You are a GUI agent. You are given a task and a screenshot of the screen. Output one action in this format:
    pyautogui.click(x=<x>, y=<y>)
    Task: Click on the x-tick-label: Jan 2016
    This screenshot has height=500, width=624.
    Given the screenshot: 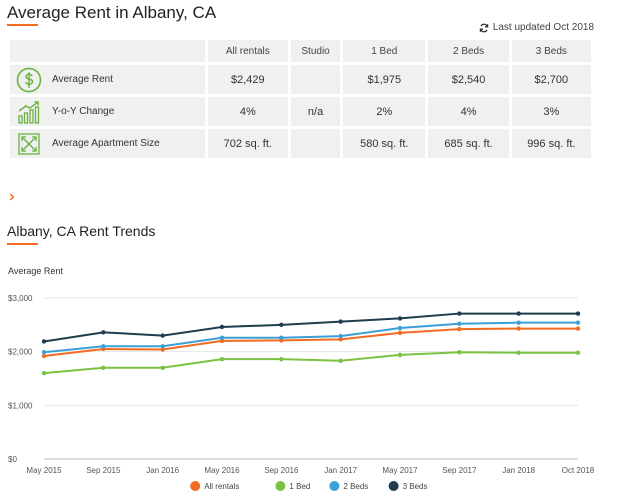 What is the action you would take?
    pyautogui.click(x=162, y=470)
    